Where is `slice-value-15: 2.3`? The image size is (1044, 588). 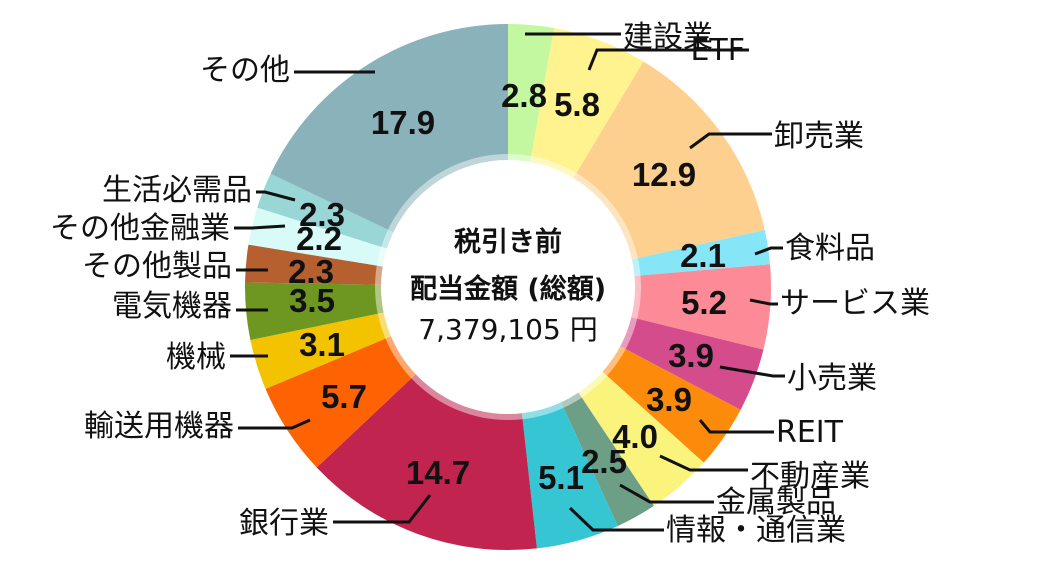
slice-value-15: 2.3 is located at coordinates (322, 214).